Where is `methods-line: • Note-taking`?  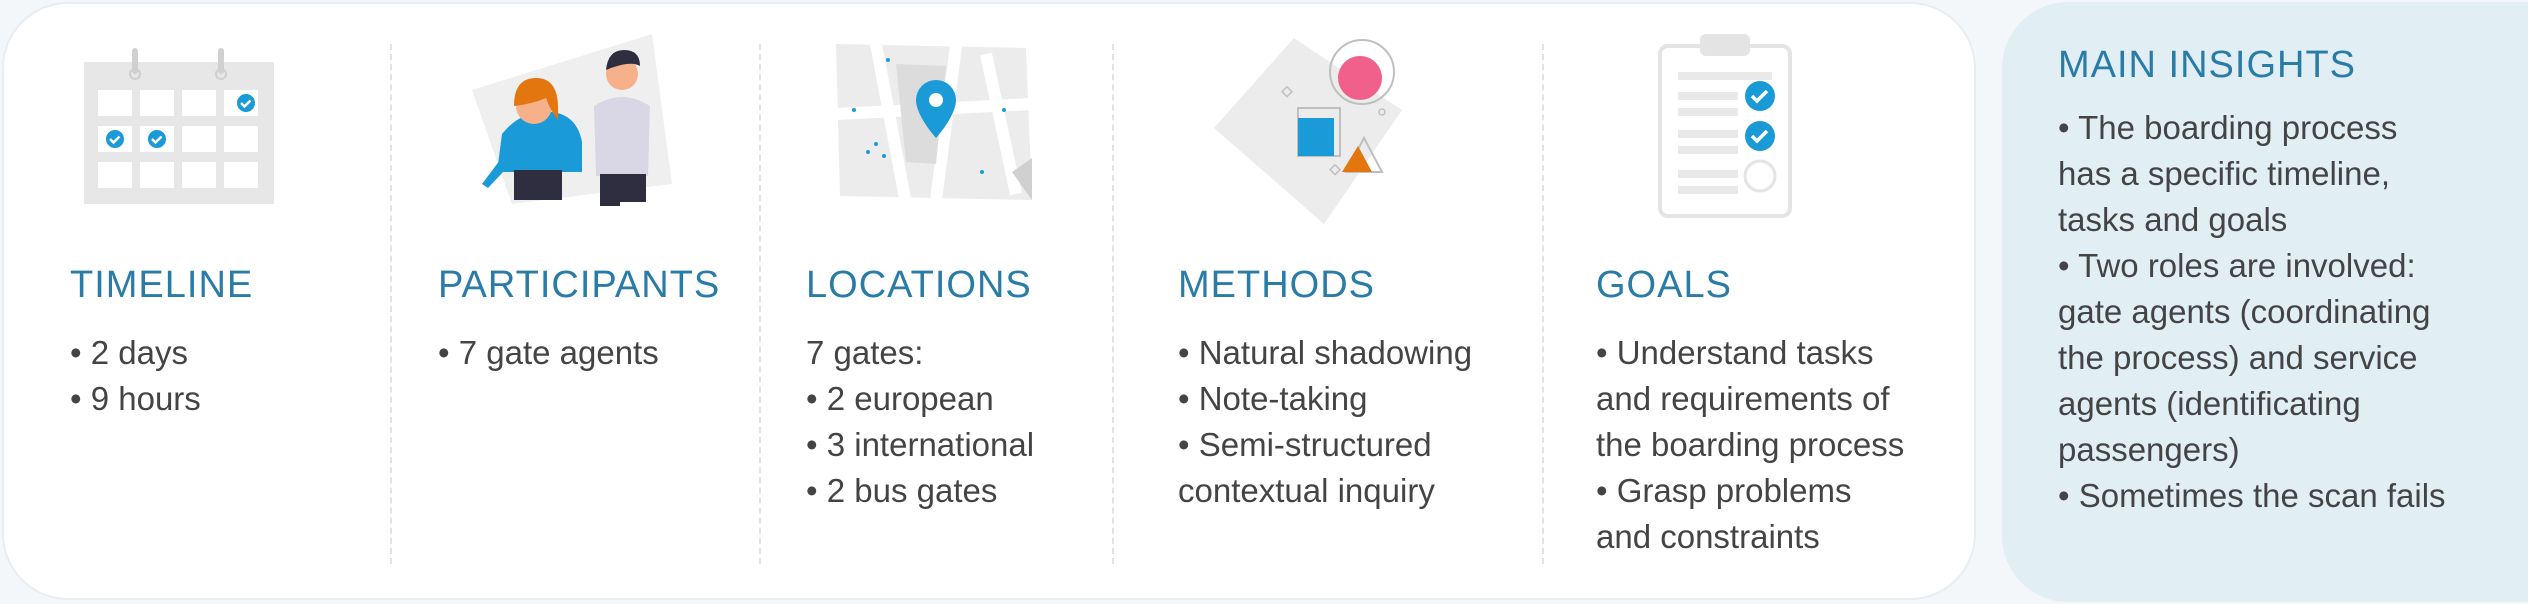 methods-line: • Note-taking is located at coordinates (1273, 398).